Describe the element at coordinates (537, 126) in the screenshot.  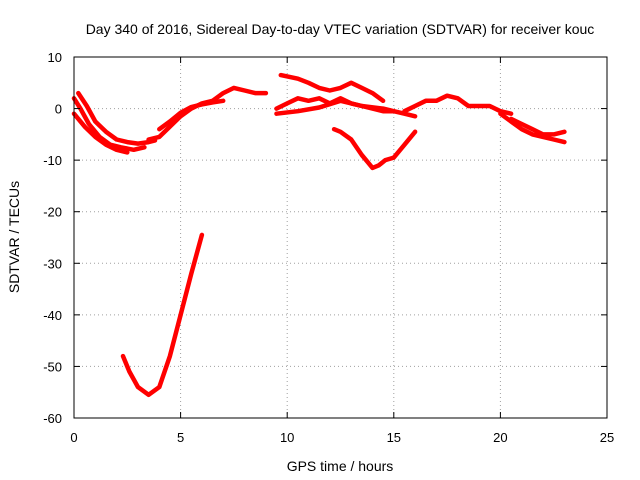
I see `series-arc-k` at that location.